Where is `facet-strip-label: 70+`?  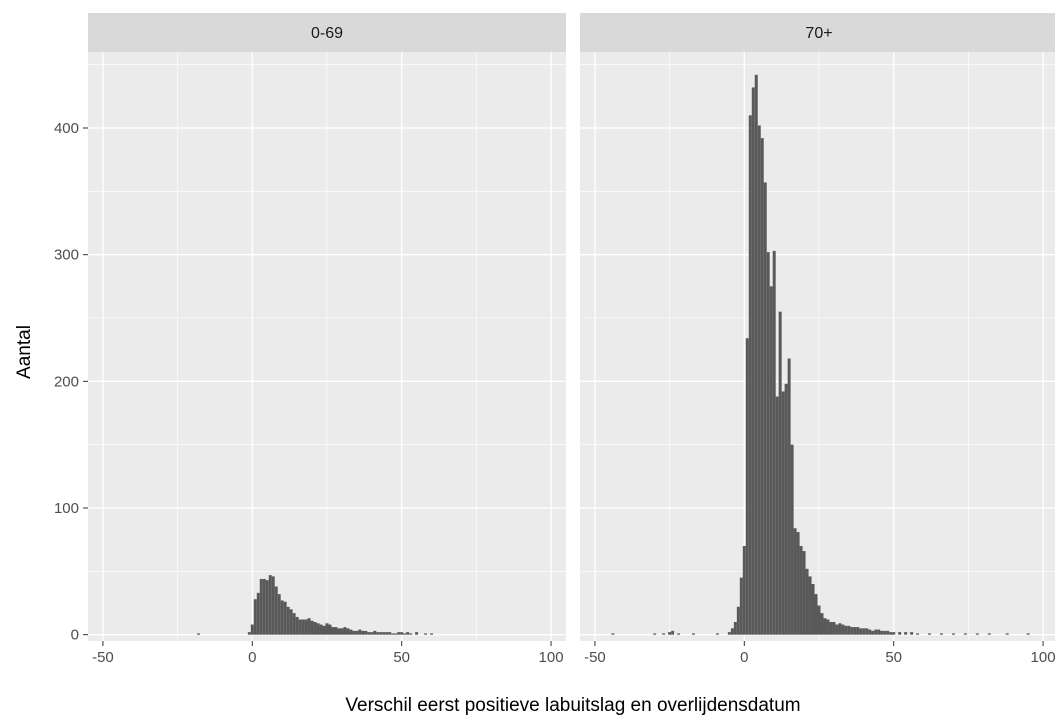 facet-strip-label: 70+ is located at coordinates (818, 33).